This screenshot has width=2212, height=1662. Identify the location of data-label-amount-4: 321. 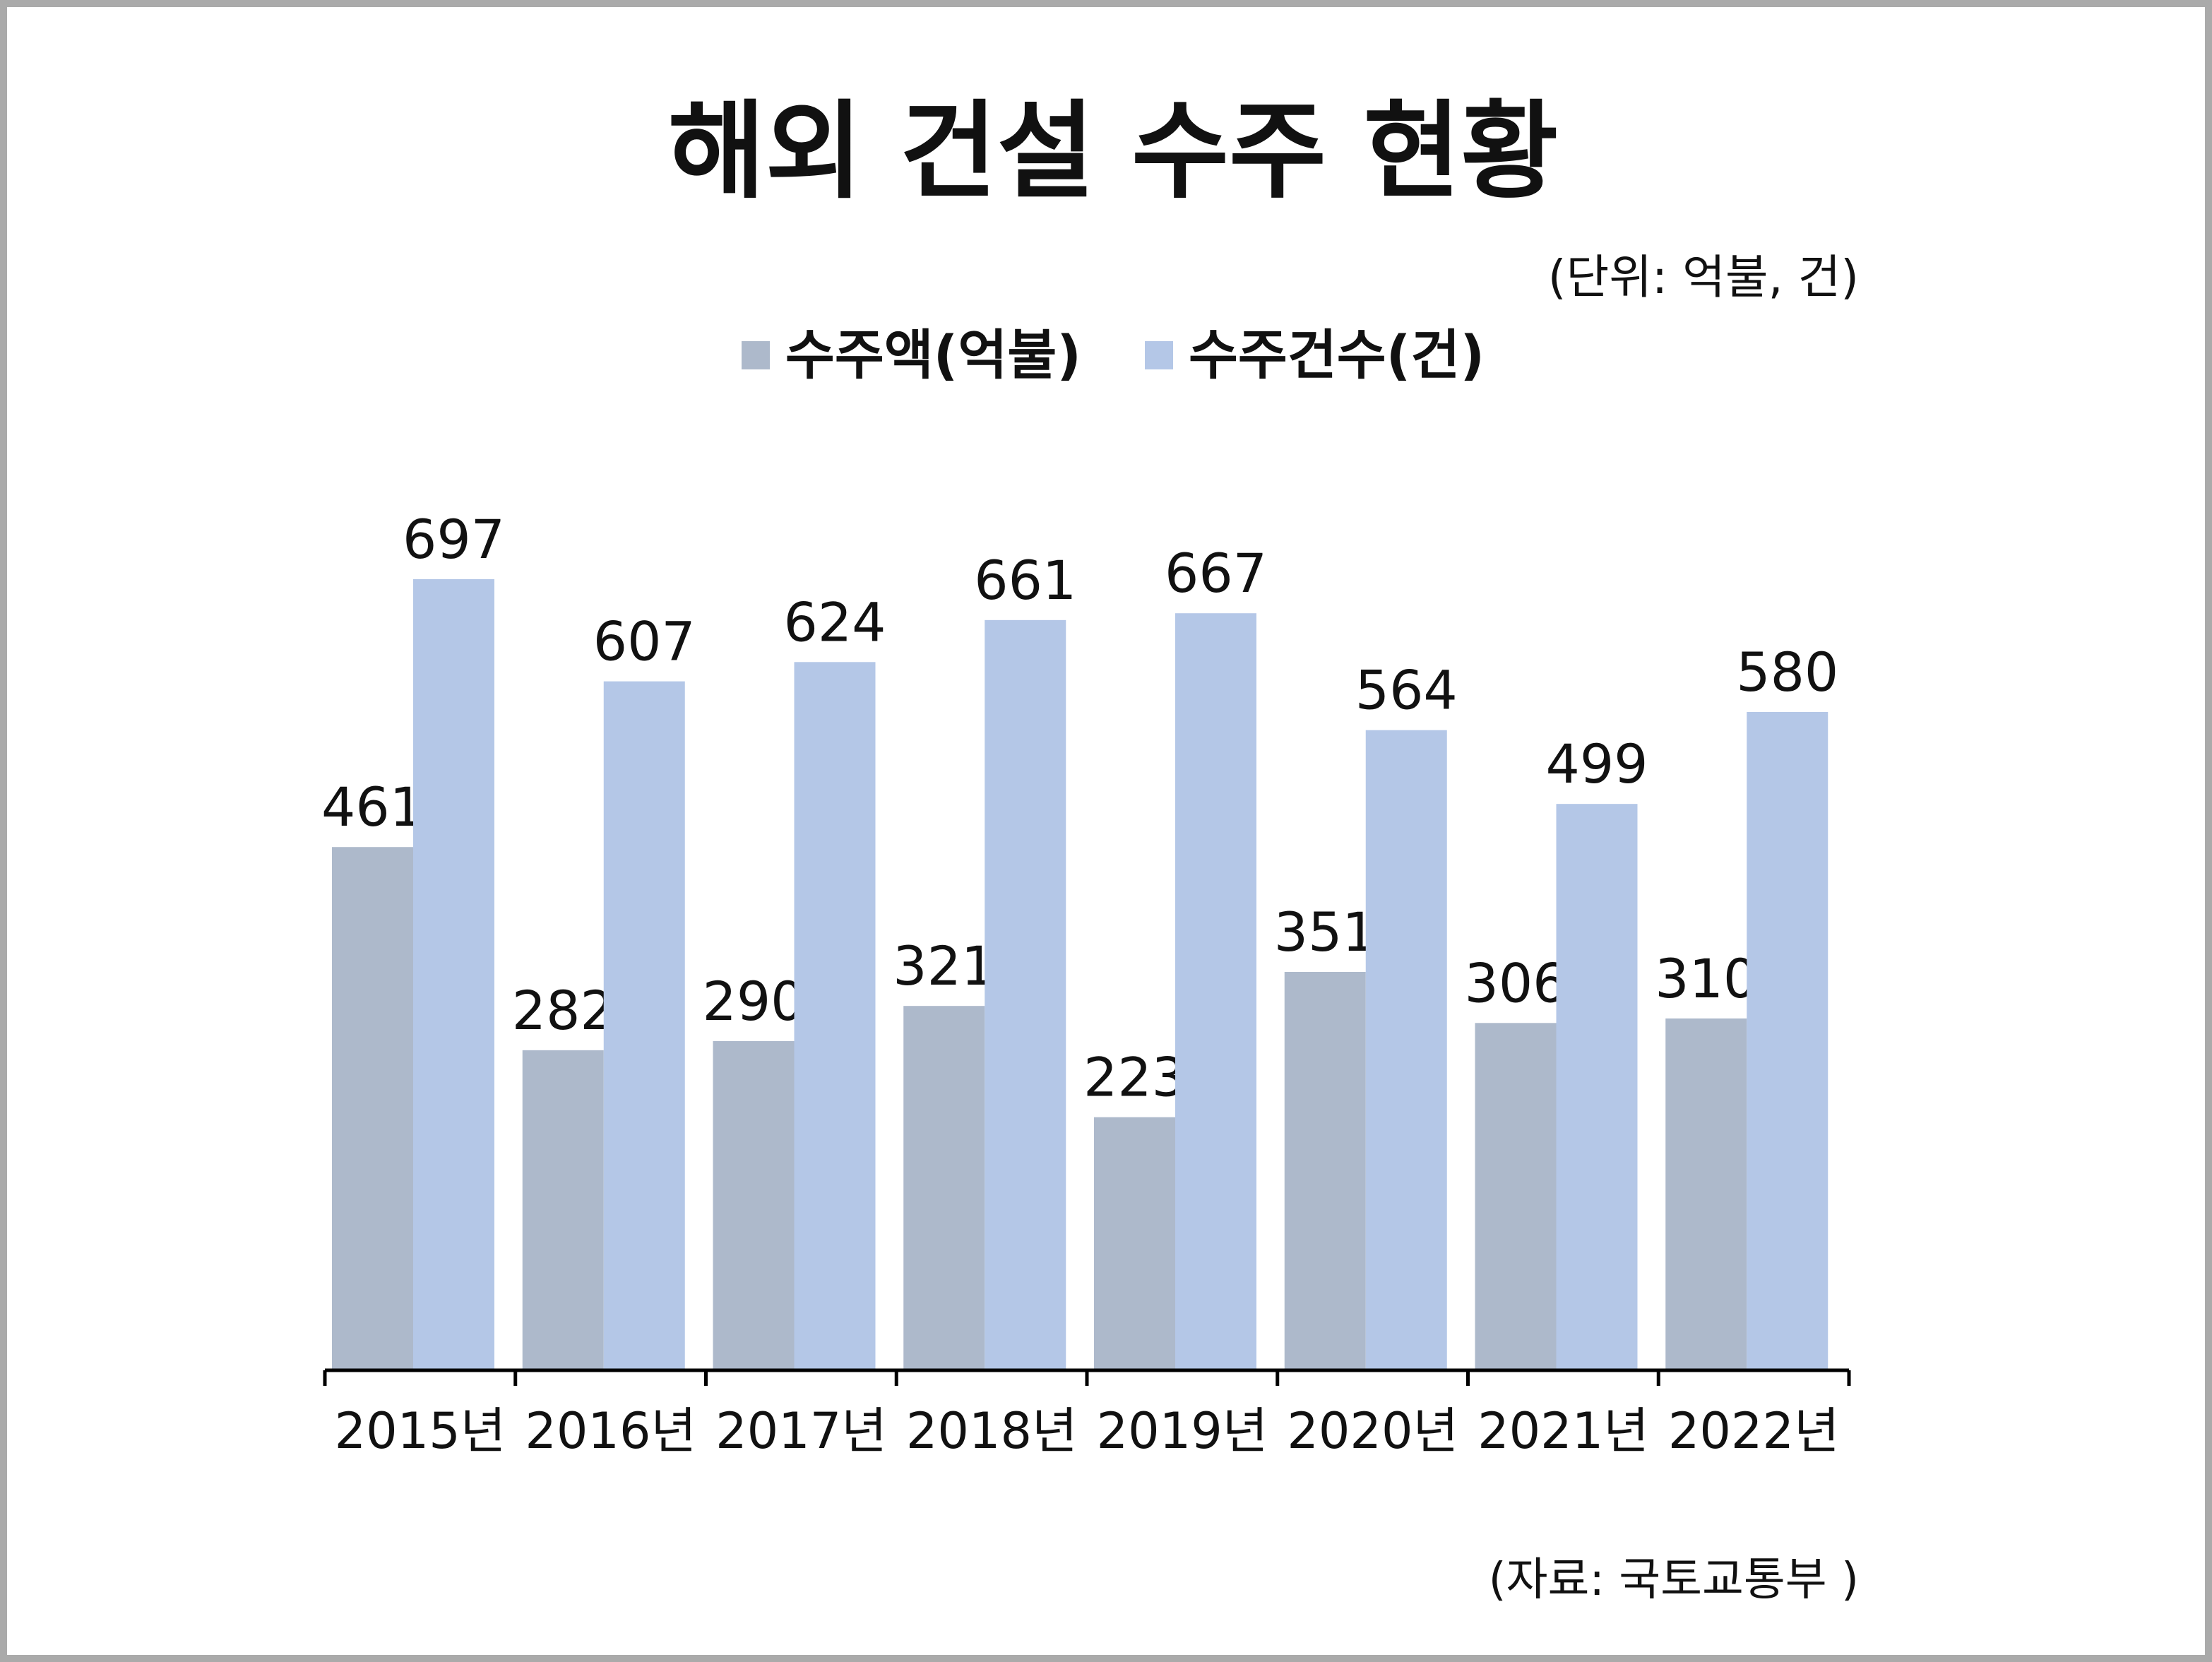
(944, 966).